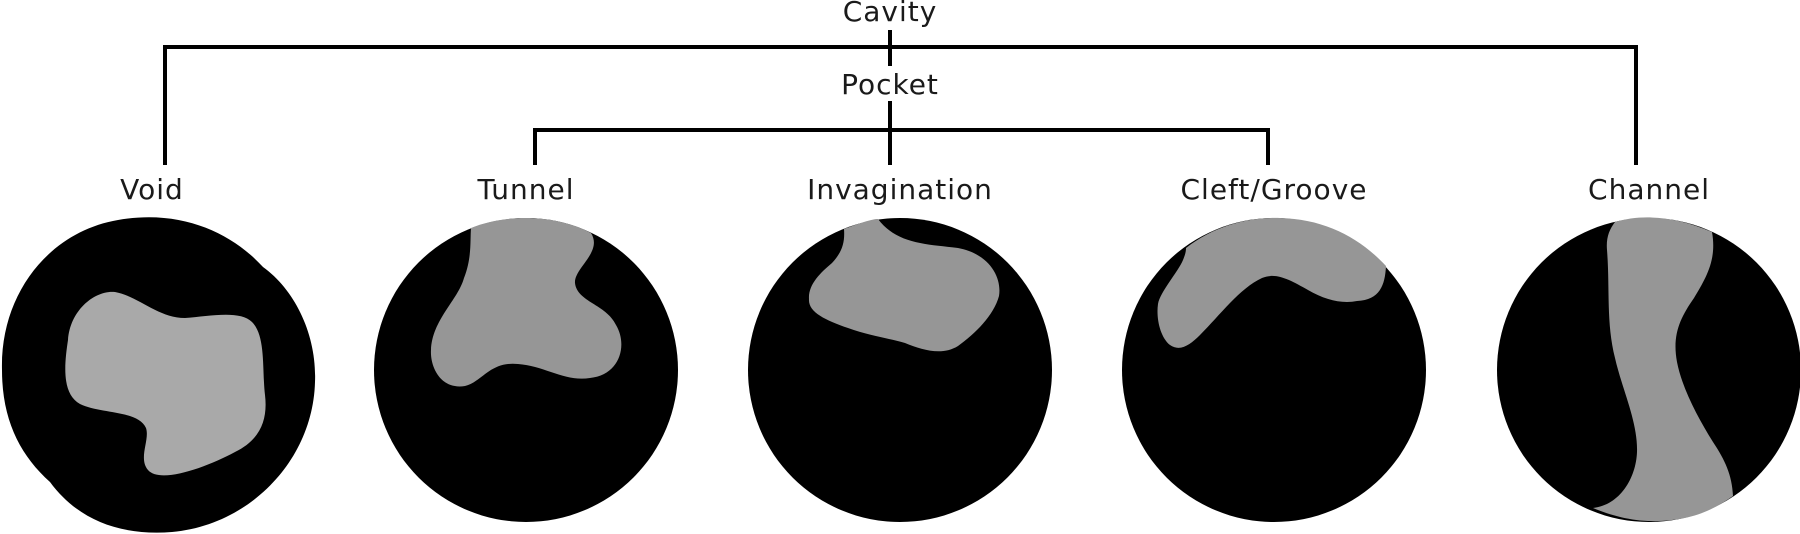 The image size is (1800, 534). I want to click on channel-cavity, so click(1663, 369).